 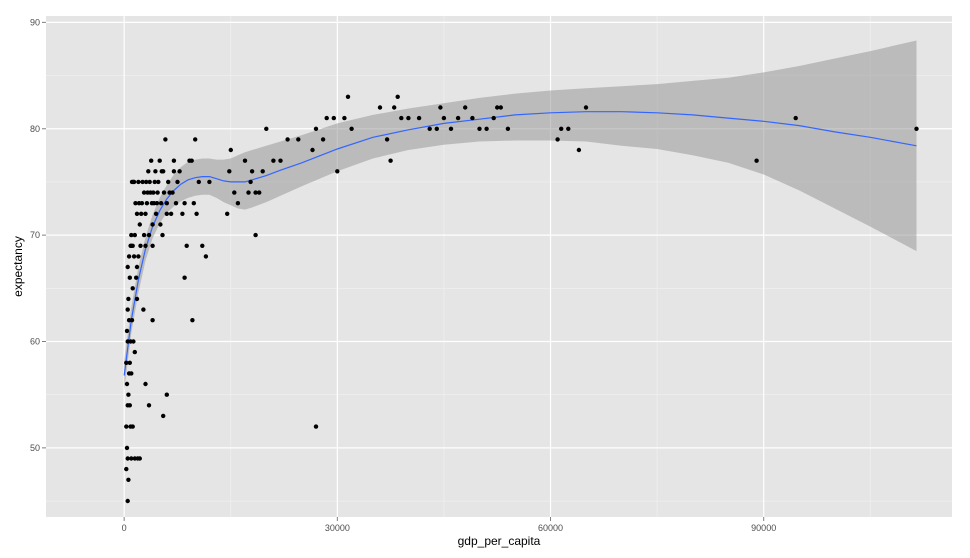 What do you see at coordinates (18, 266) in the screenshot?
I see `y-axis-title: expectancy` at bounding box center [18, 266].